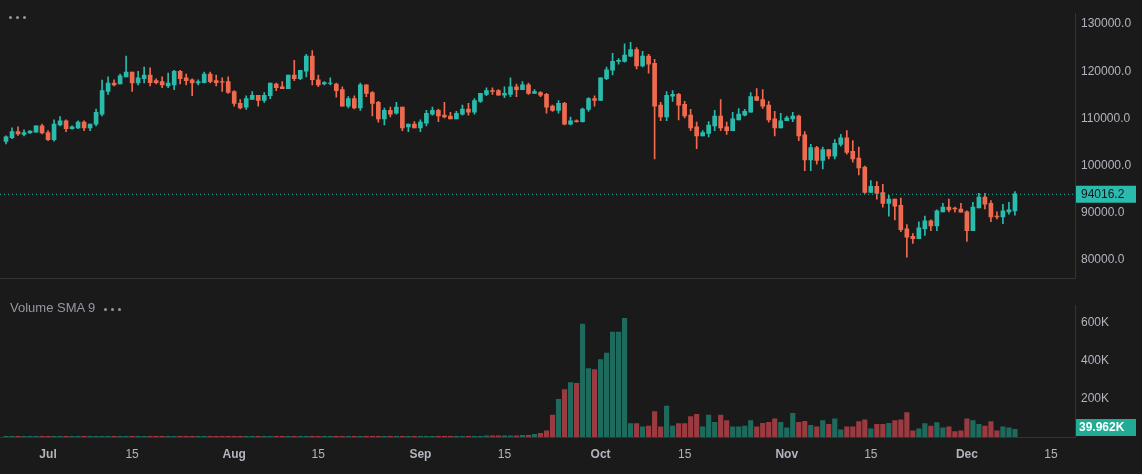 This screenshot has width=1142, height=474. I want to click on x-tick-label: Oct, so click(600, 453).